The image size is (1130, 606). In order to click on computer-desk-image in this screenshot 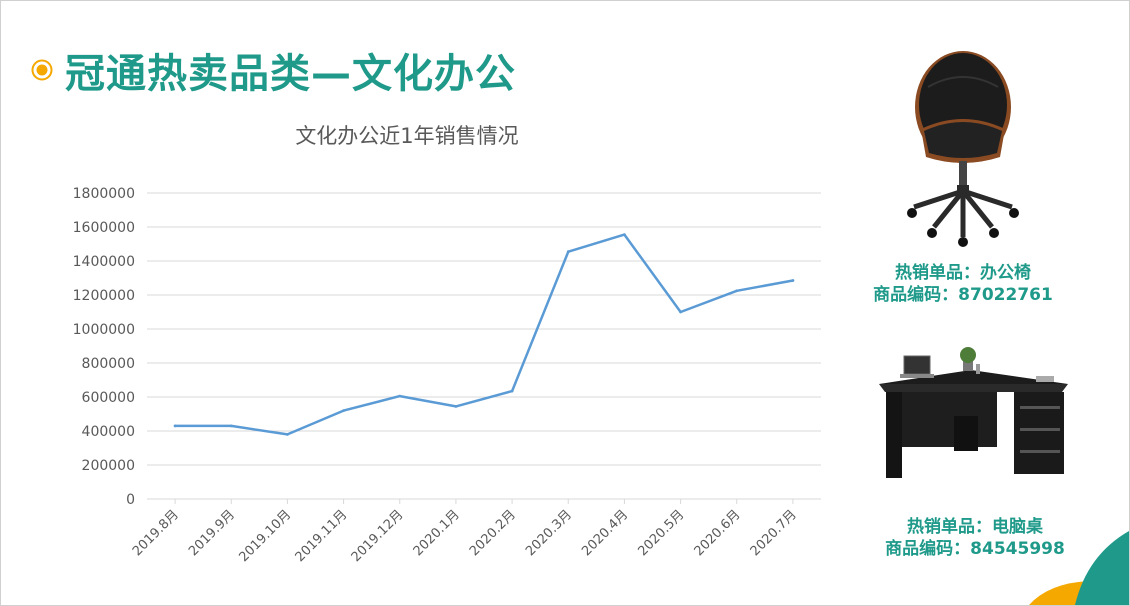, I will do `click(973, 412)`.